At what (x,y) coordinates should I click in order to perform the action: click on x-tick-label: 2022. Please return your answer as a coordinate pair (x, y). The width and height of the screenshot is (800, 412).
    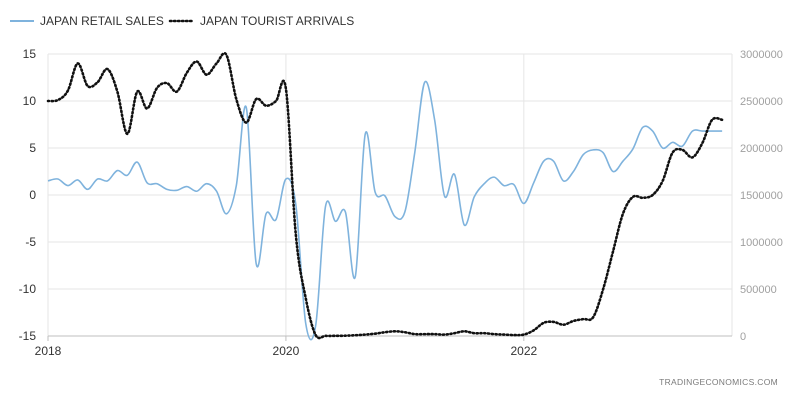
    Looking at the image, I should click on (523, 351).